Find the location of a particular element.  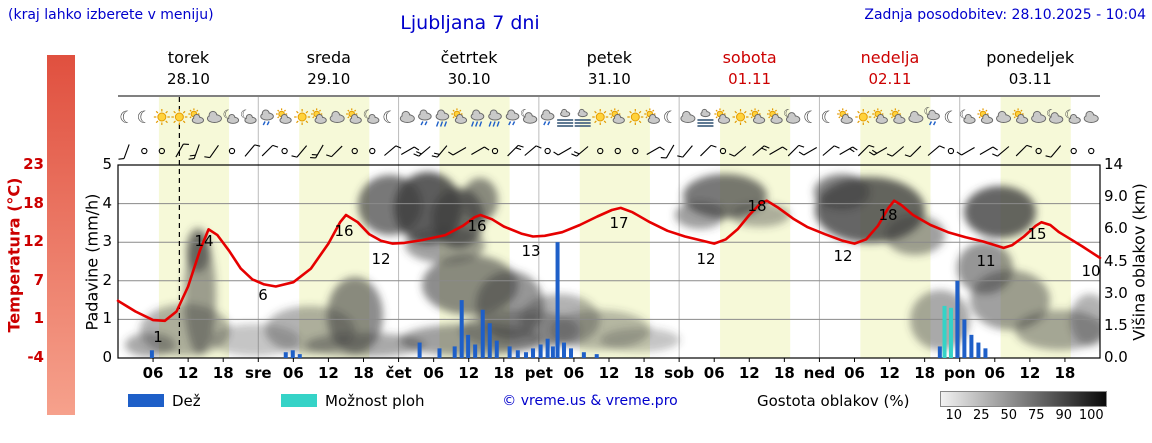

copyright-link: © vreme.us & vreme.pro is located at coordinates (590, 401).